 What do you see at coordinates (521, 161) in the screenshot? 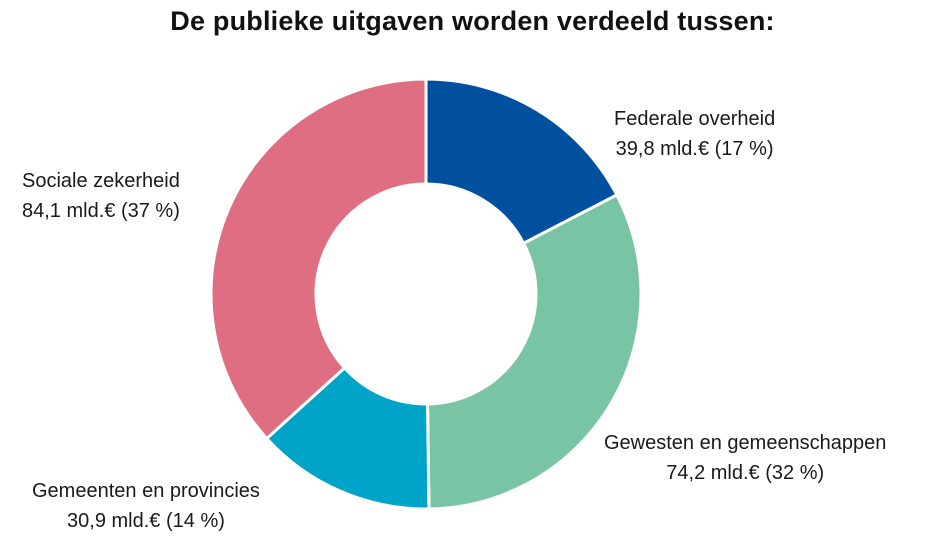
I see `donut-slice-federale-overheid` at bounding box center [521, 161].